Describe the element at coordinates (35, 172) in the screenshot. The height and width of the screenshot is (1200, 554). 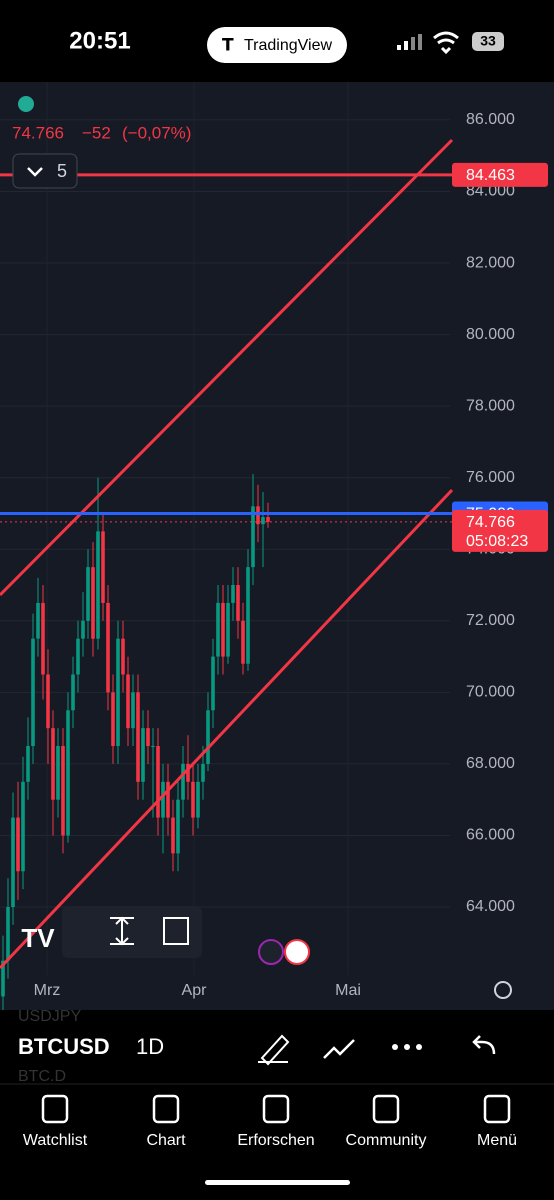
I see `chevron` at that location.